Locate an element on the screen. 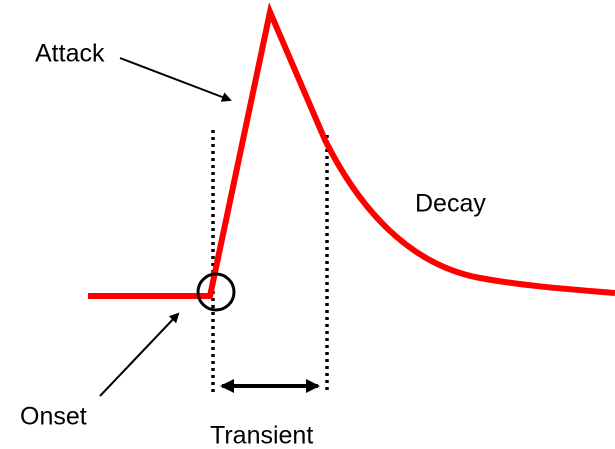 The width and height of the screenshot is (615, 449). decay-label: Decay is located at coordinates (450, 204).